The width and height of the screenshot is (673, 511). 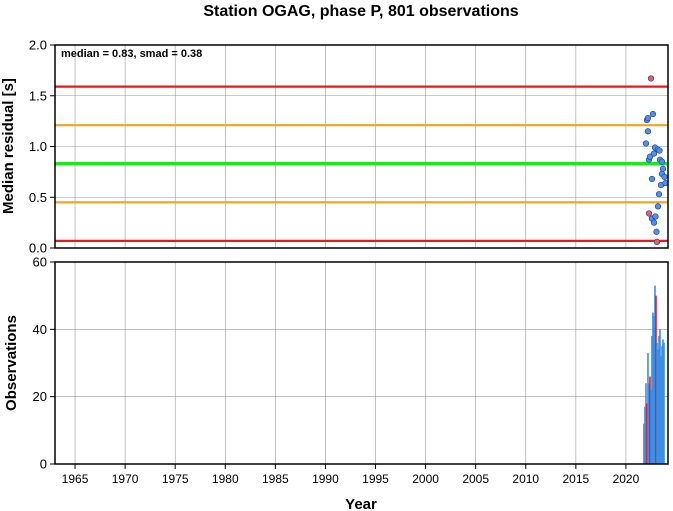 I want to click on residual-y-tick-label: 1.0, so click(x=38, y=146).